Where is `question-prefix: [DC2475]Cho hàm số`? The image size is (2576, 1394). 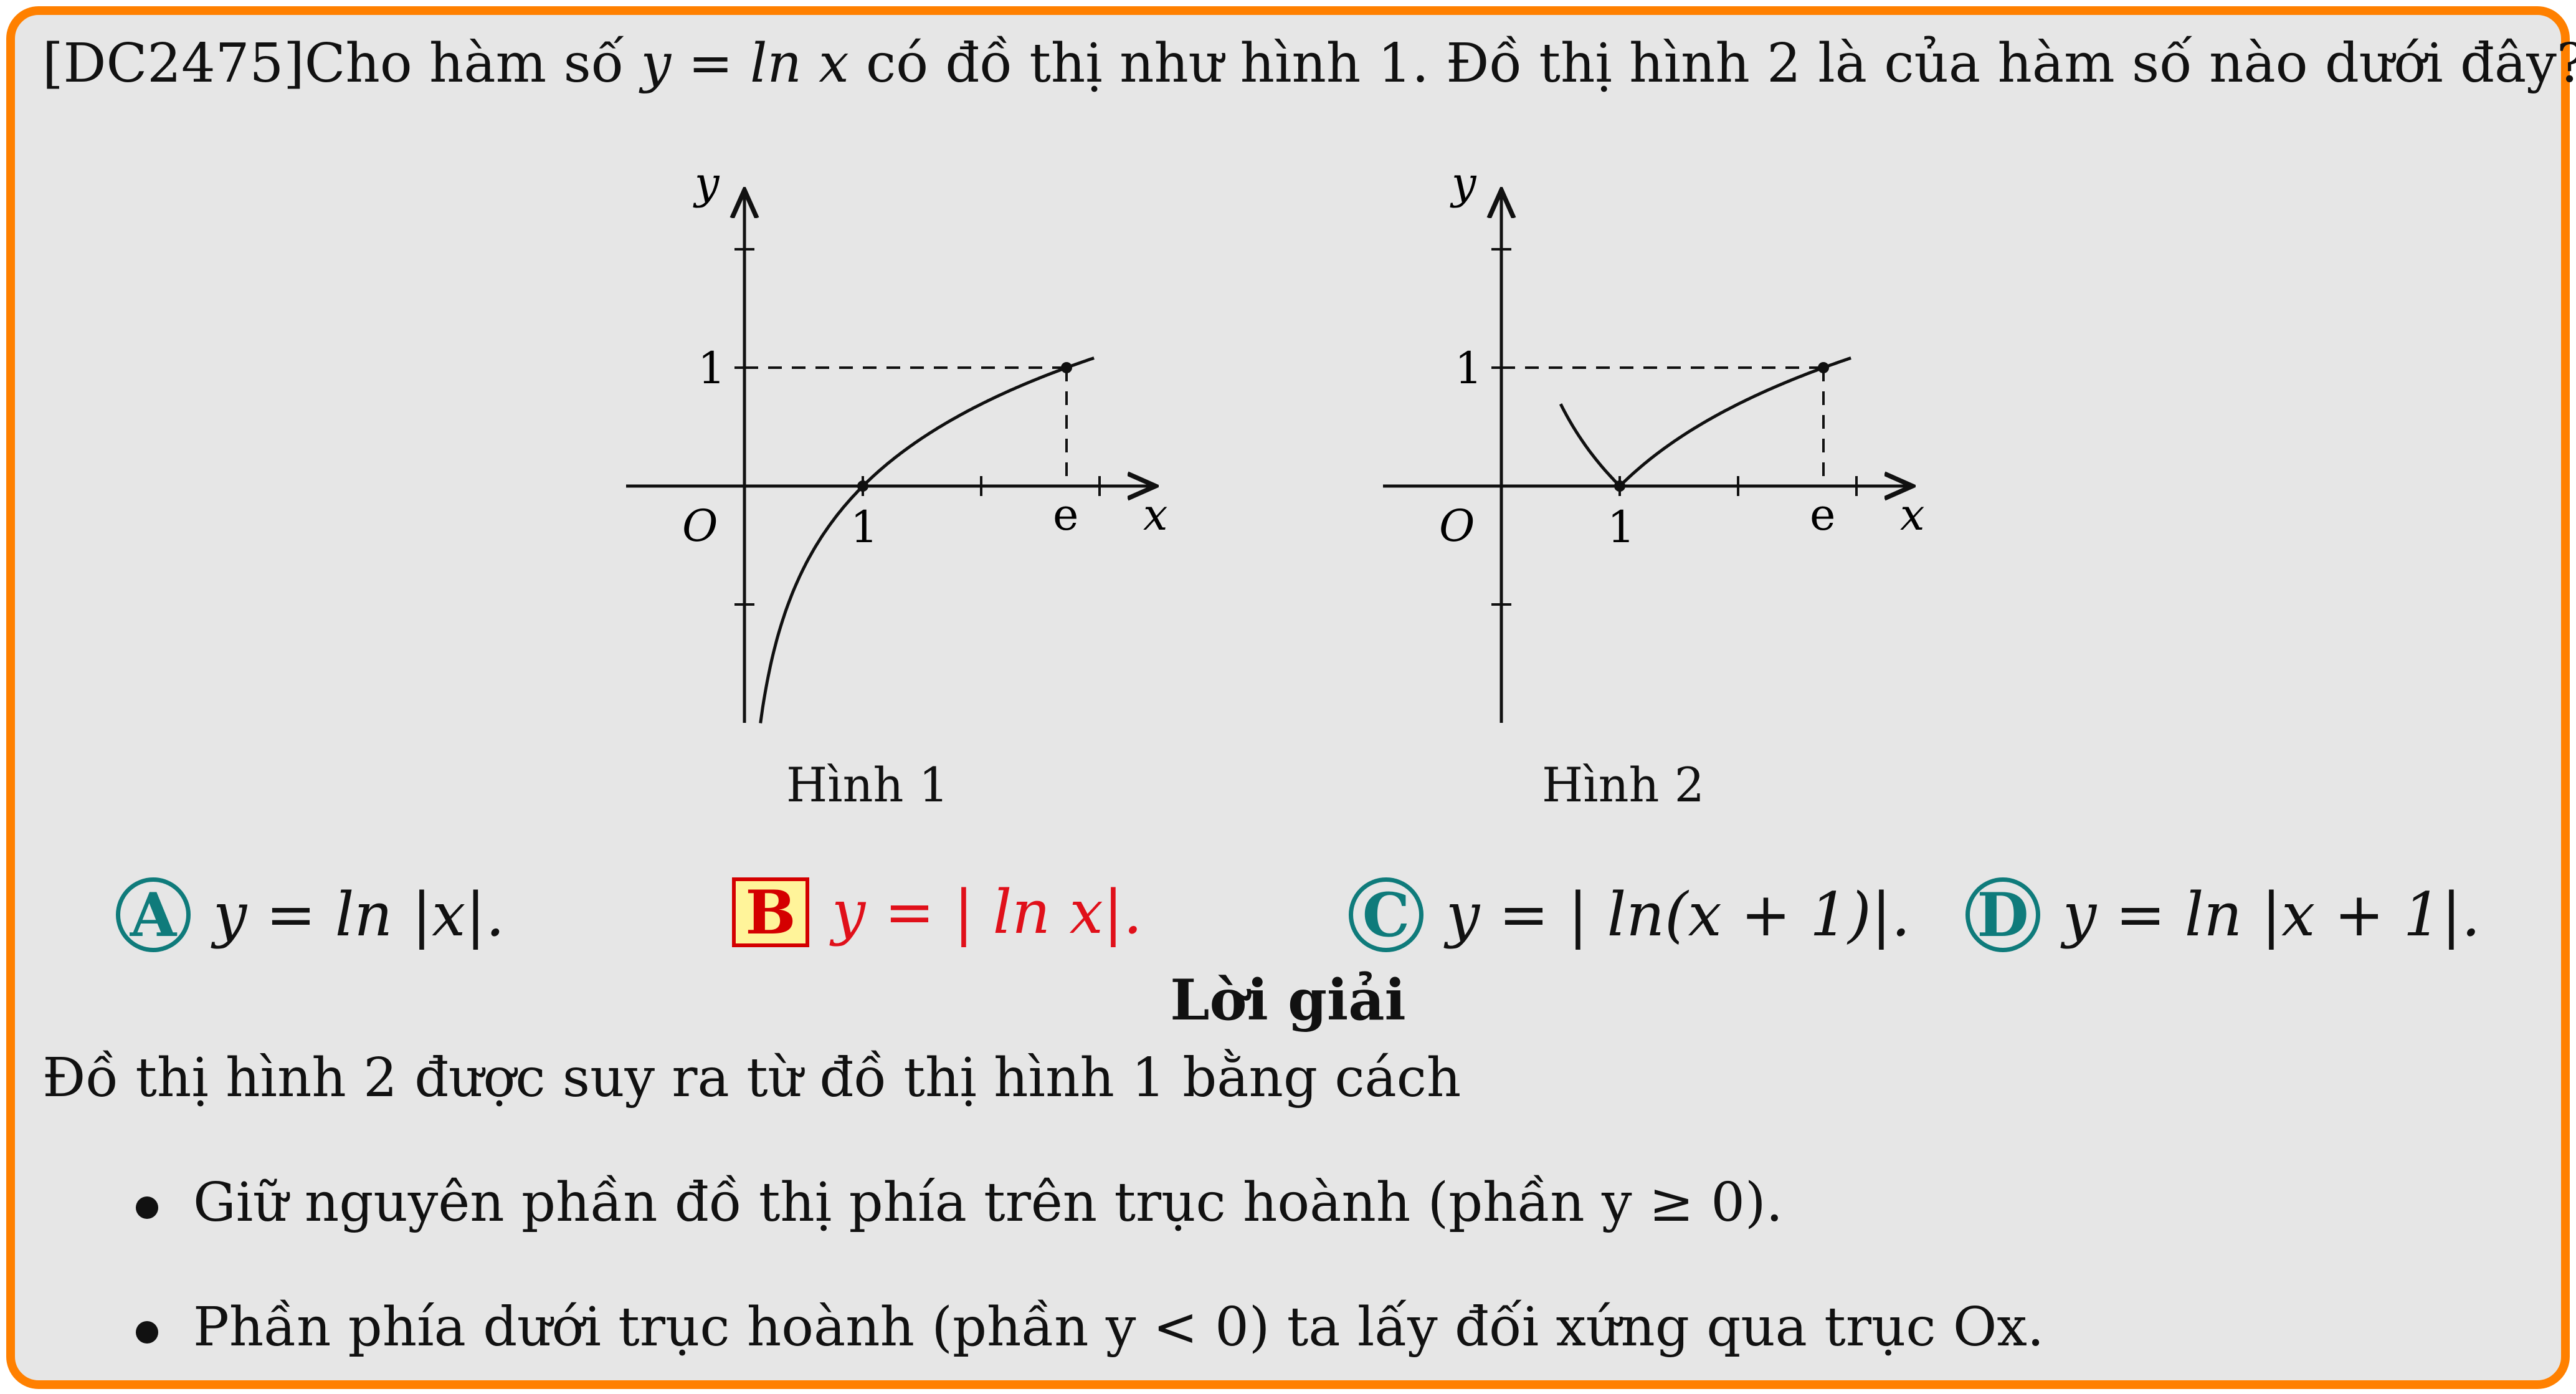 question-prefix: [DC2475]Cho hàm số is located at coordinates (341, 64).